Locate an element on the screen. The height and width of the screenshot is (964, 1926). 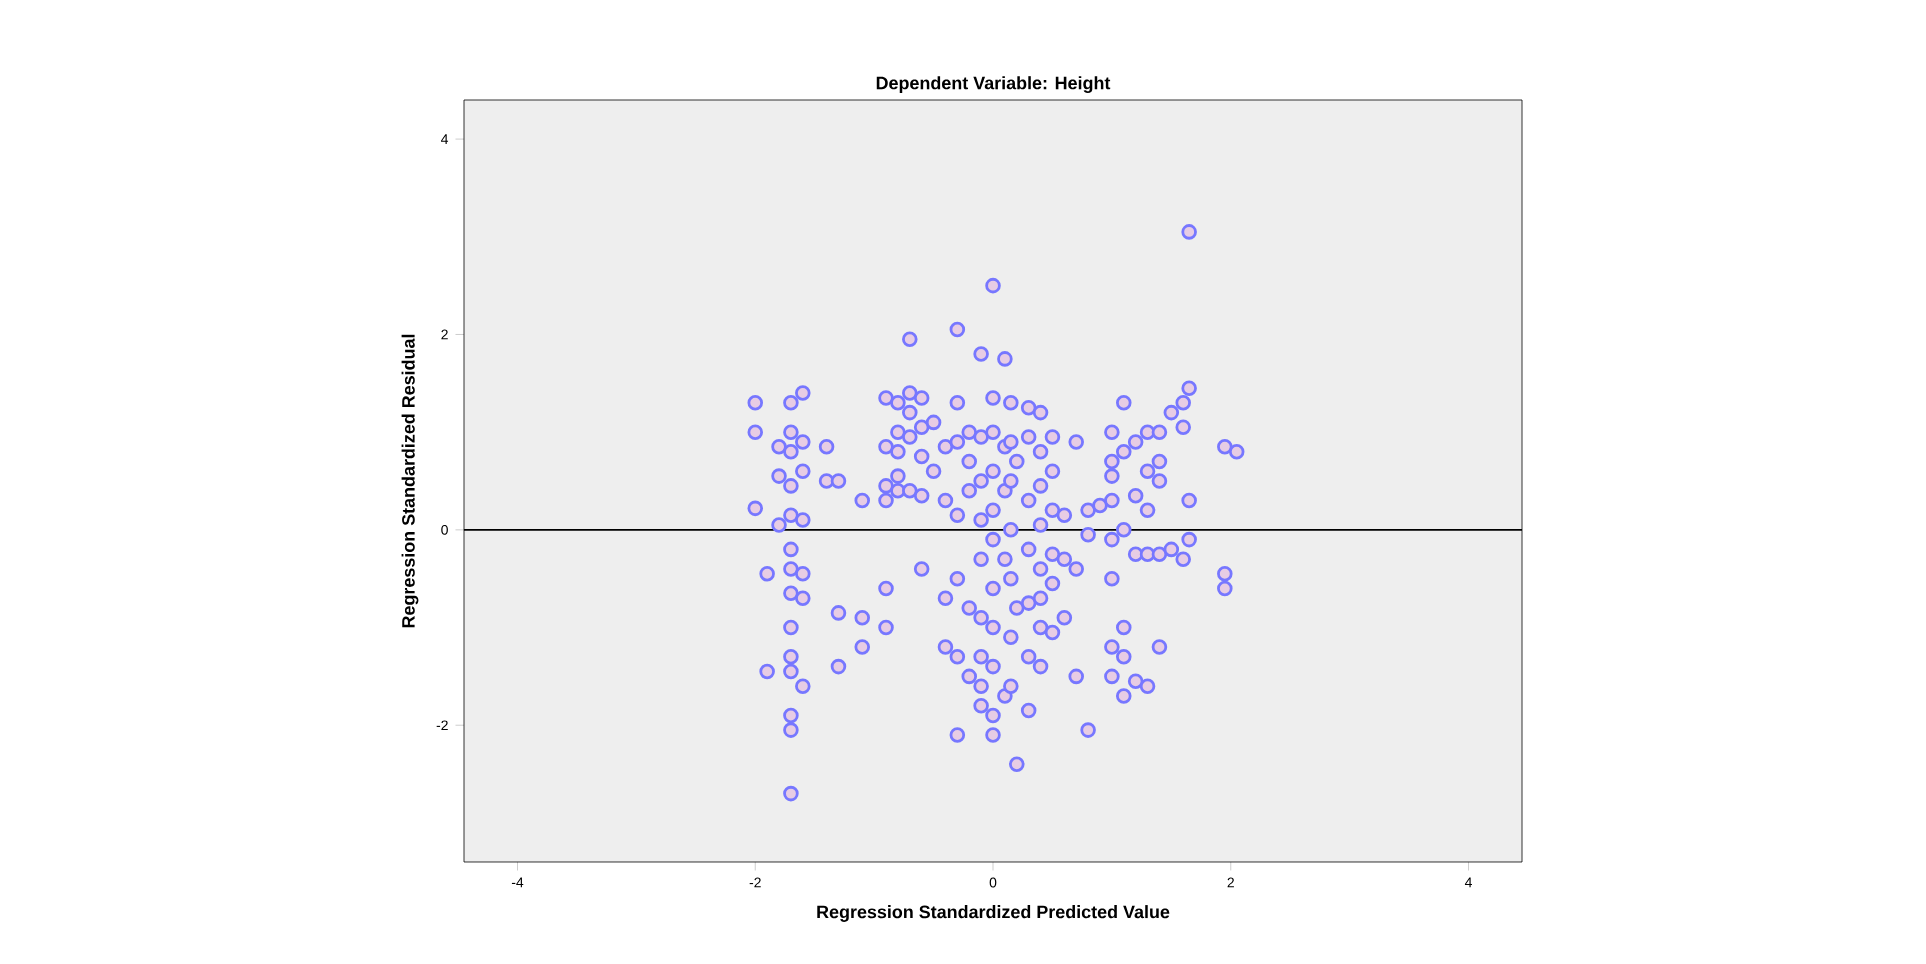
x-axis-title: Regression Standardized Predicted Value is located at coordinates (993, 913).